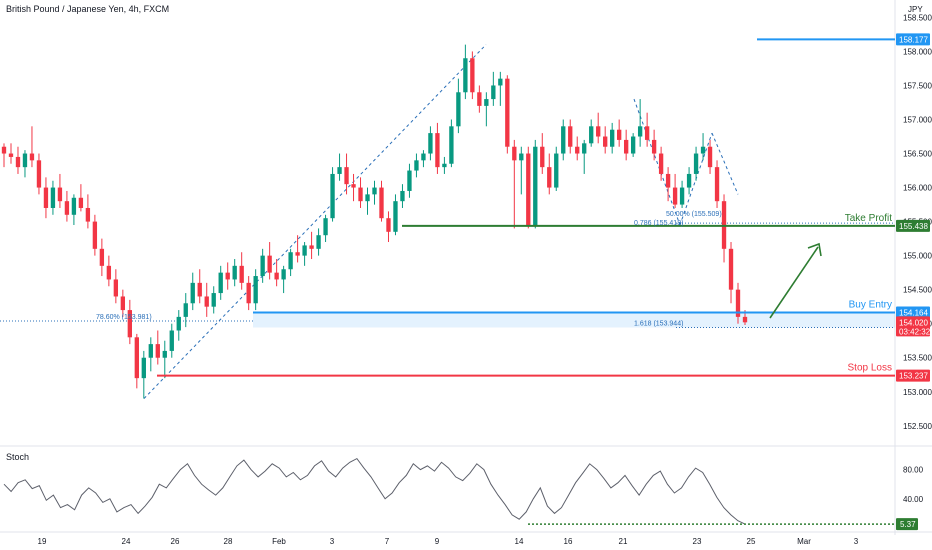 The image size is (932, 550). I want to click on price-tick-label: 153.000, so click(917, 392).